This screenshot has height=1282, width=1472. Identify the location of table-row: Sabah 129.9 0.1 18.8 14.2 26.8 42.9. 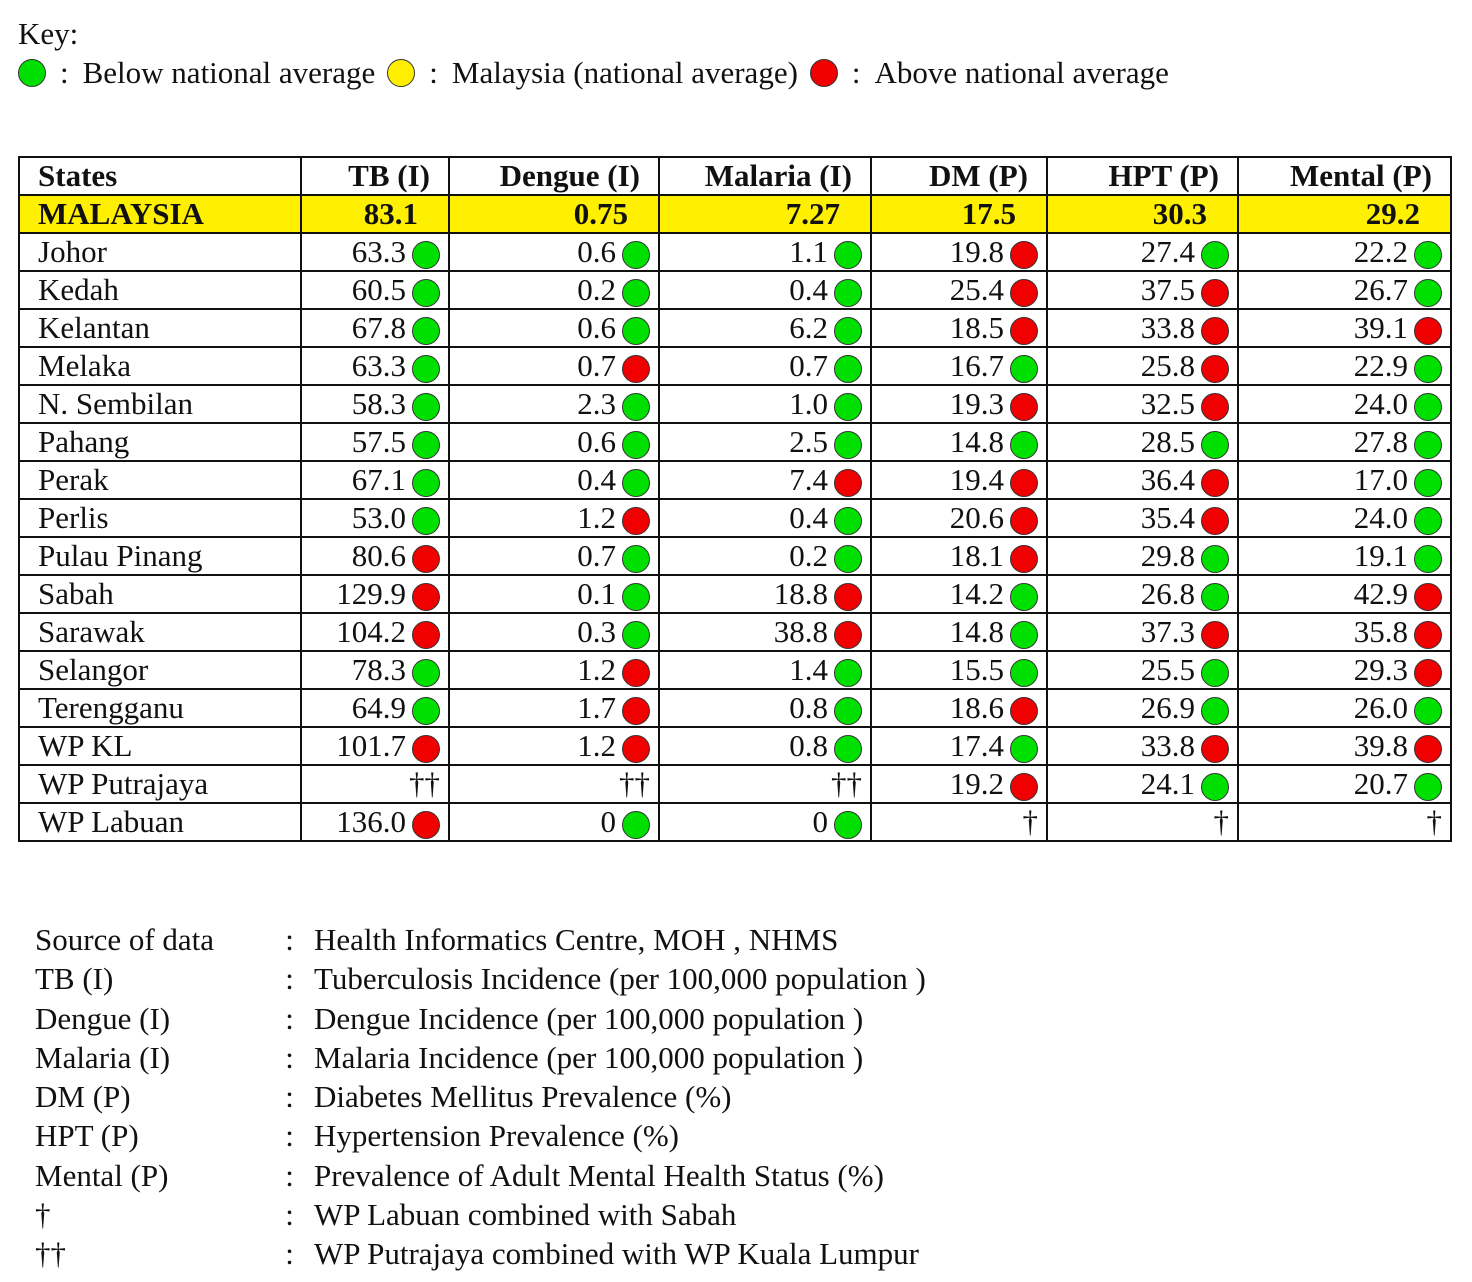
(735, 594).